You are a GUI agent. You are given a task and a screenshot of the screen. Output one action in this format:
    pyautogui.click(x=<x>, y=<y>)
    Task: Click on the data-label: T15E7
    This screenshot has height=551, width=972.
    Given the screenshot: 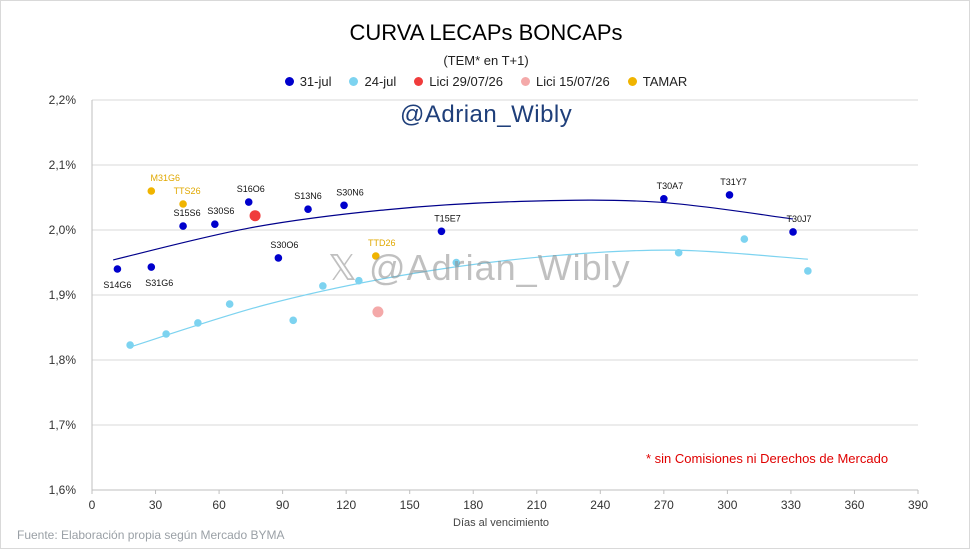 What is the action you would take?
    pyautogui.click(x=447, y=218)
    